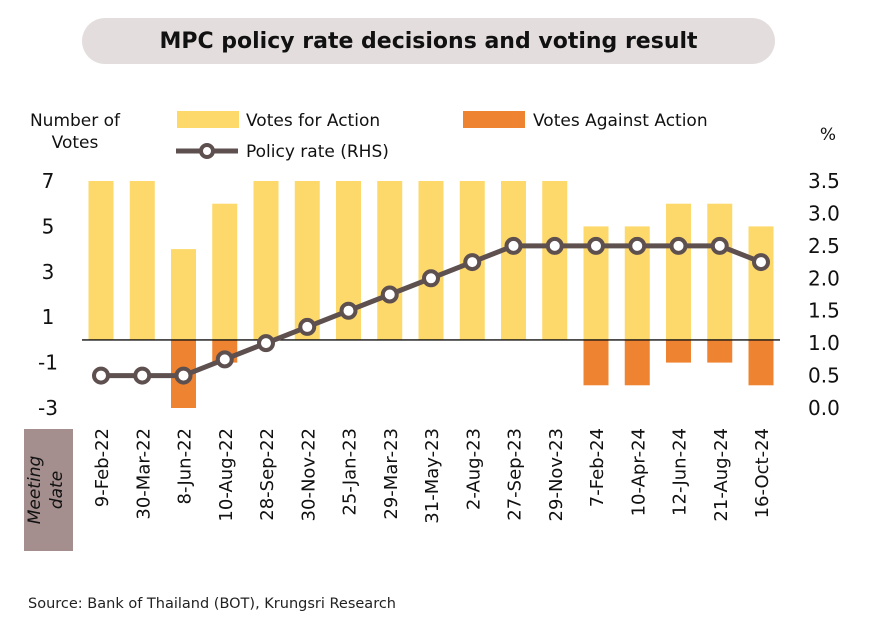  What do you see at coordinates (824, 294) in the screenshot?
I see `right-axis-ticks: 3.5 3.0 2.5 2.0 1.5 1.0 0.5 0.0` at bounding box center [824, 294].